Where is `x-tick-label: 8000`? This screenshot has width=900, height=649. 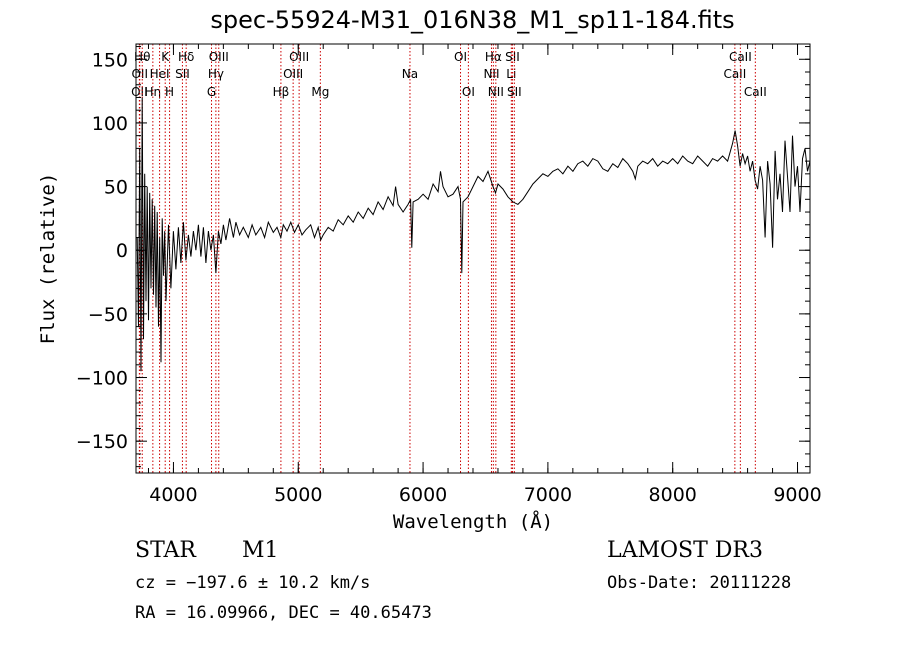 x-tick-label: 8000 is located at coordinates (673, 495).